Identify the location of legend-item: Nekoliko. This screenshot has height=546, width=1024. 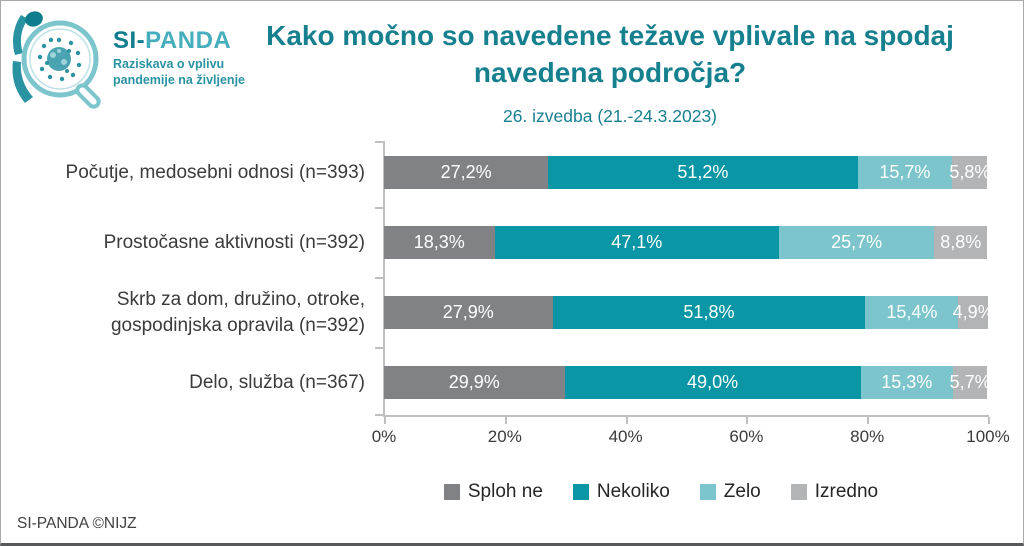
(621, 492).